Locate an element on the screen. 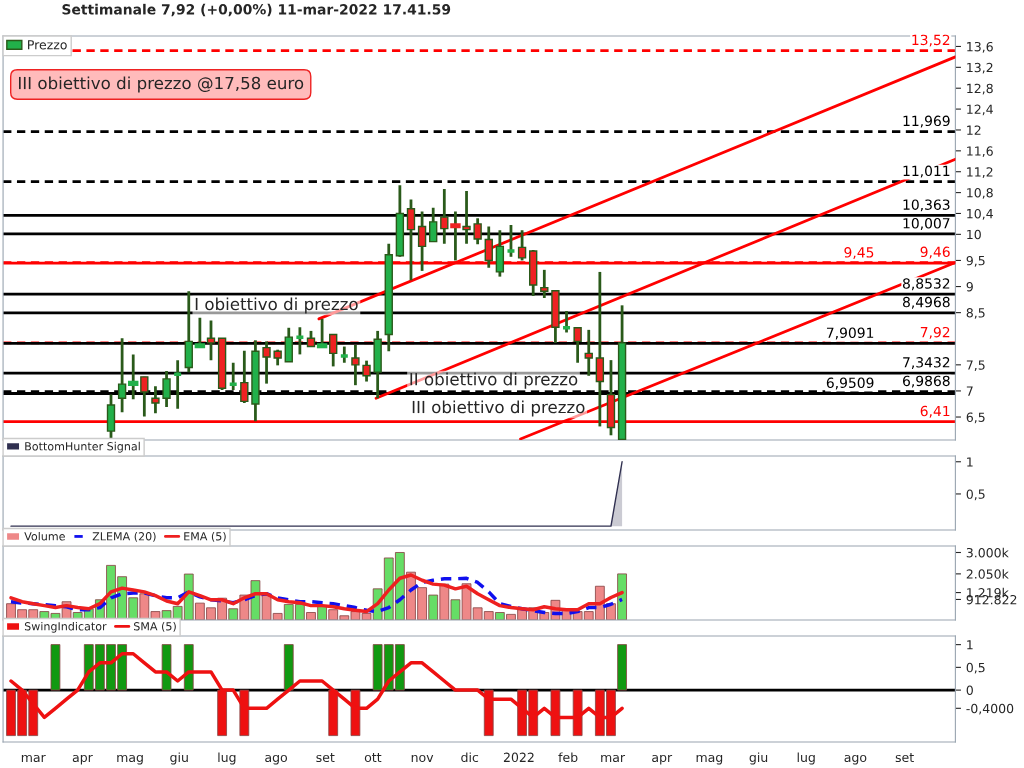 This screenshot has width=1024, height=768. y-tick-label: 10,4 is located at coordinates (980, 214).